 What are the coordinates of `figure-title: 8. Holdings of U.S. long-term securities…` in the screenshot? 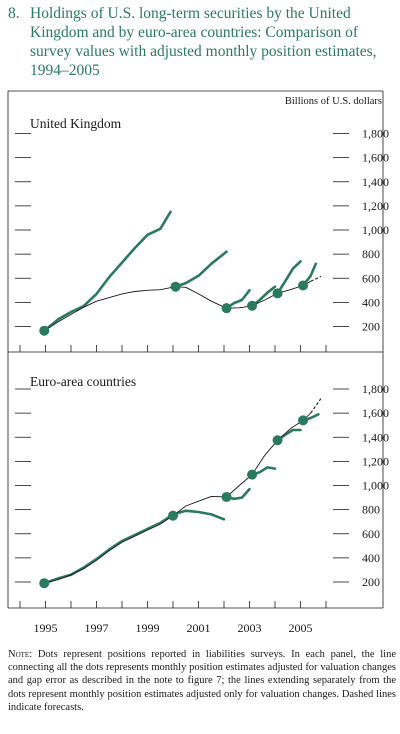 It's located at (200, 42).